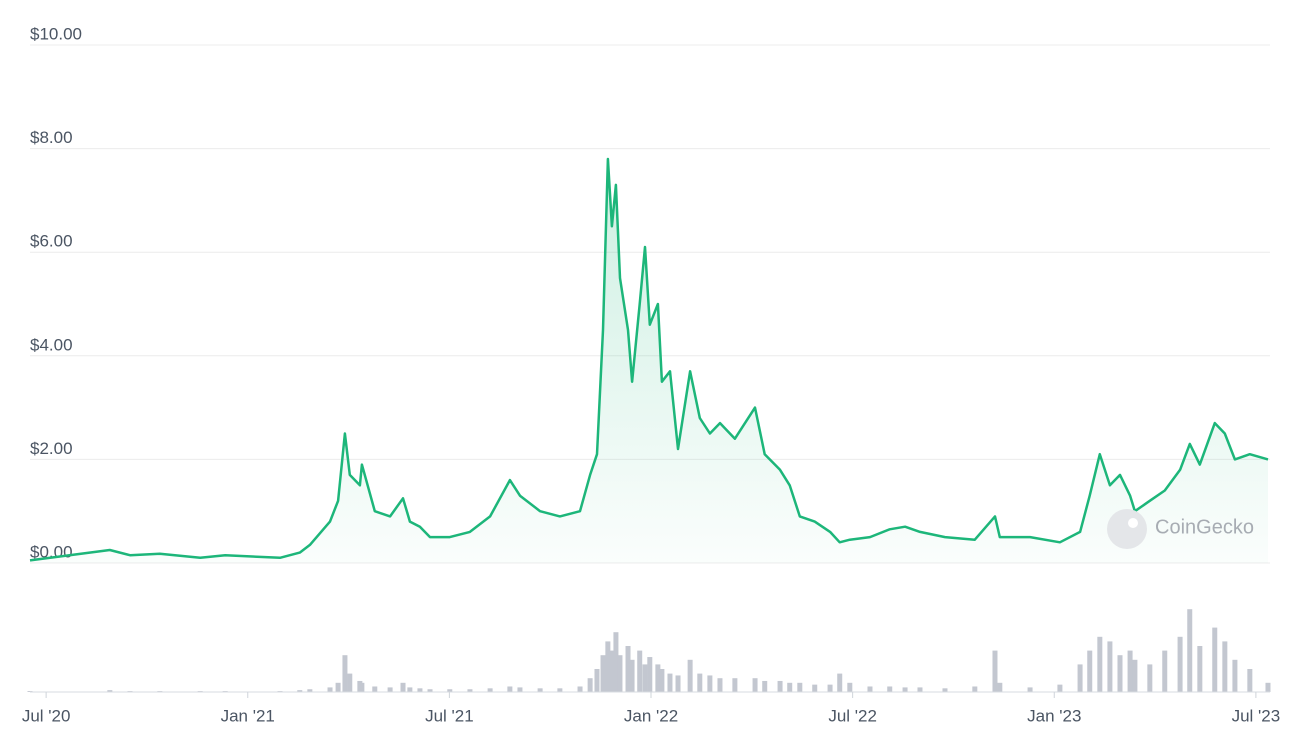 The height and width of the screenshot is (747, 1292). What do you see at coordinates (51, 241) in the screenshot?
I see `y-tick-label: $6.00` at bounding box center [51, 241].